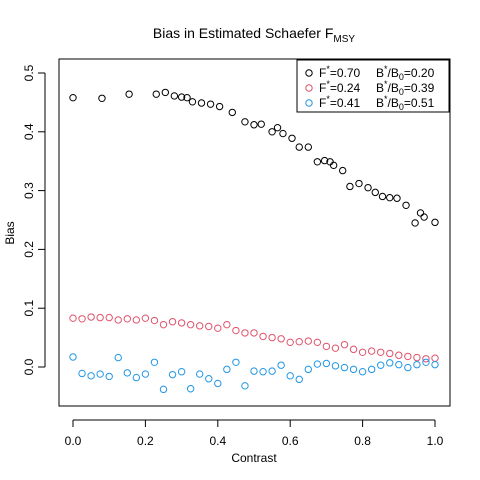 The width and height of the screenshot is (480, 480). I want to click on y-tick-label-4: 0.4, so click(29, 131).